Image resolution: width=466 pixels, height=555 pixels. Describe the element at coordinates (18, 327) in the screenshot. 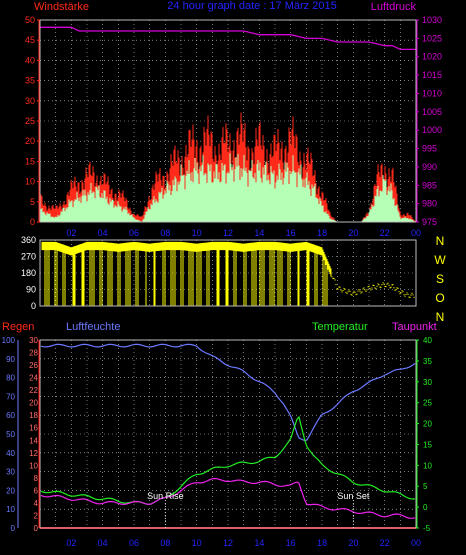

I see `legend-rain: Regen` at that location.